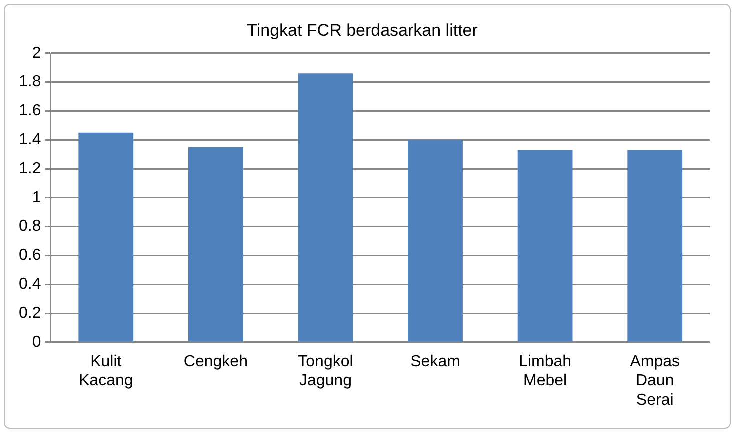 This screenshot has width=735, height=433. What do you see at coordinates (216, 361) in the screenshot?
I see `x-tick-label: Cengkeh` at bounding box center [216, 361].